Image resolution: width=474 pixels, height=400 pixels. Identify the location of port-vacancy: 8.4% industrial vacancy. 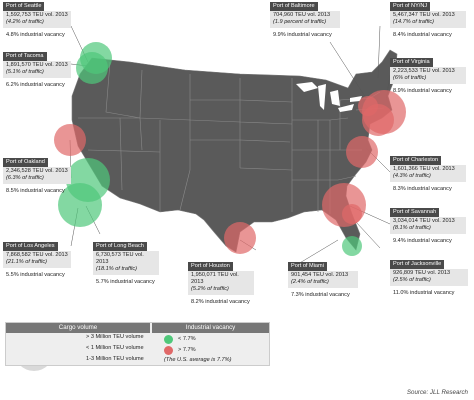
(422, 34).